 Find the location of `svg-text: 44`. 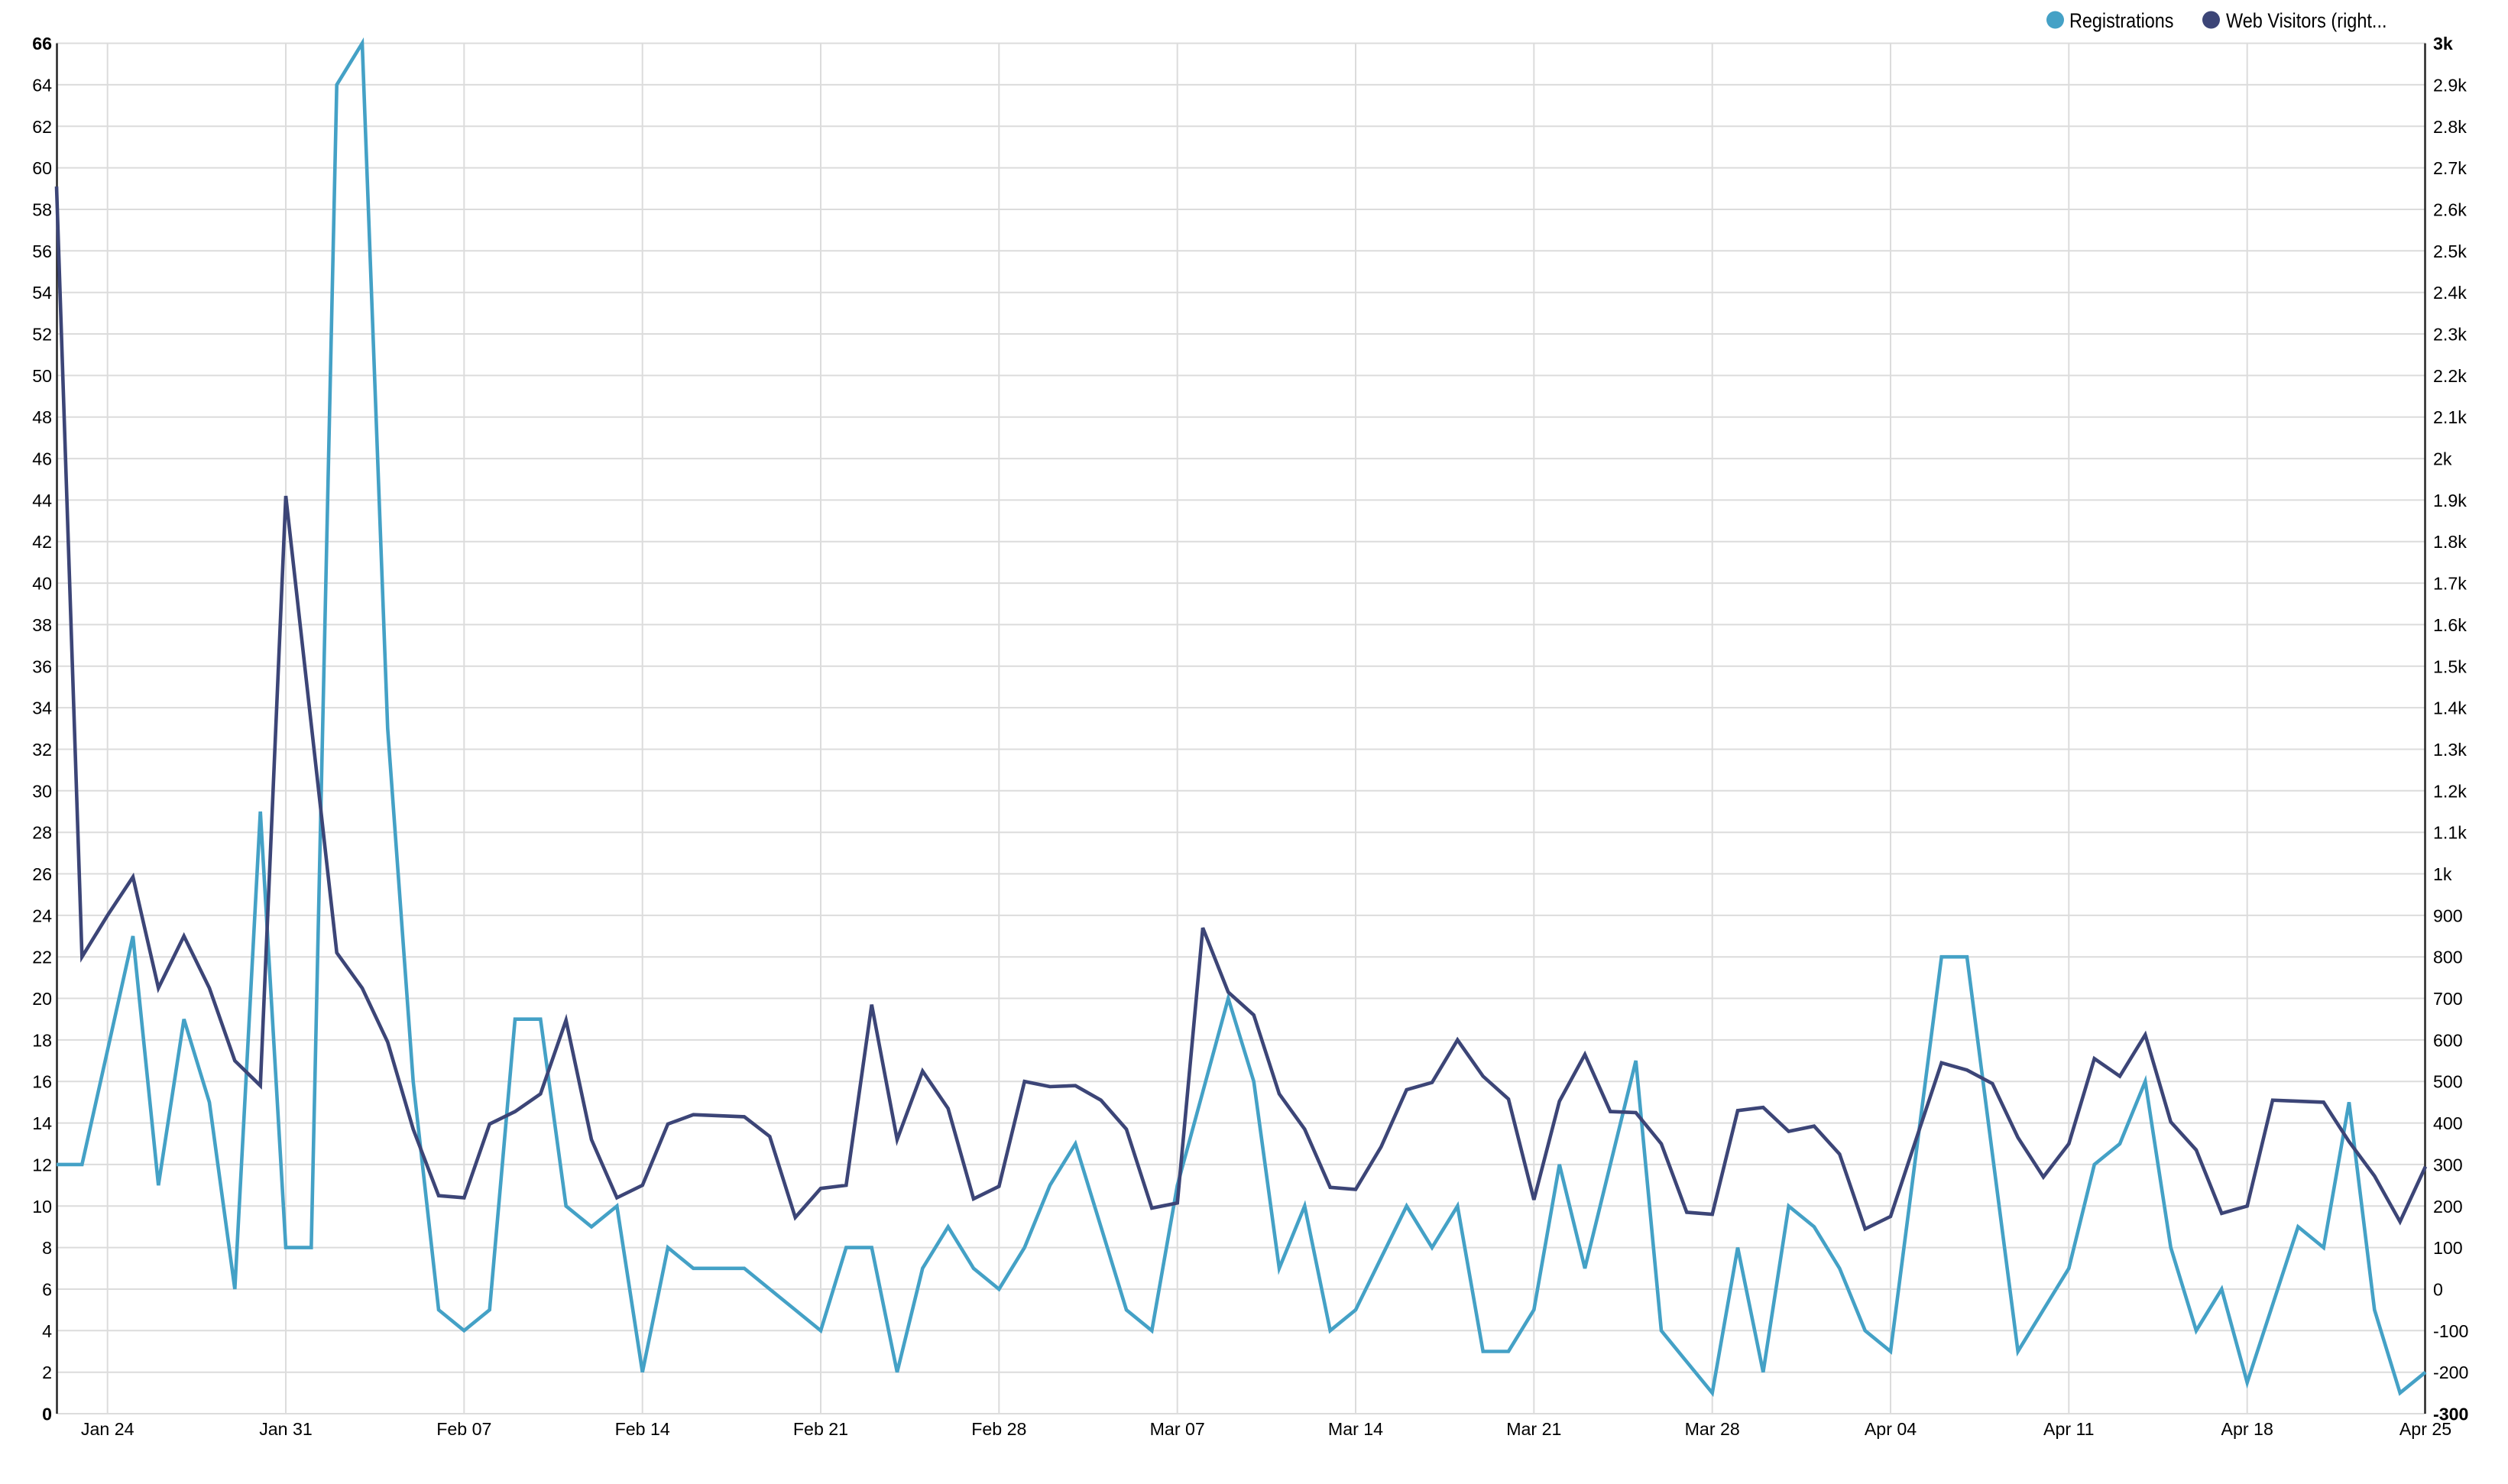

svg-text: 44 is located at coordinates (42, 501).